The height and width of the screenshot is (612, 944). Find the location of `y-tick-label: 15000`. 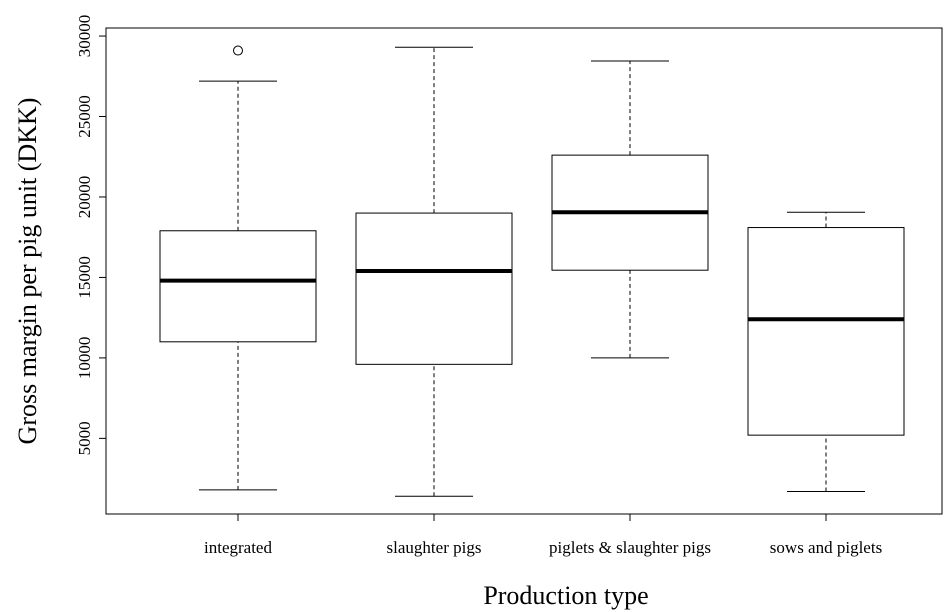

y-tick-label: 15000 is located at coordinates (84, 277).